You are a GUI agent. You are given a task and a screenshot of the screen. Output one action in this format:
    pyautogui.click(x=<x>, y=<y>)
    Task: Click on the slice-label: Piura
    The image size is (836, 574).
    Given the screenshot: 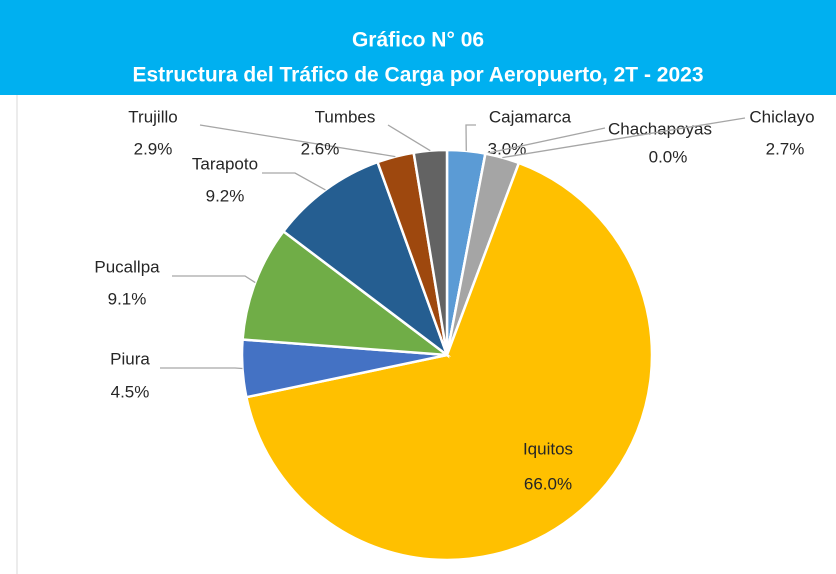 What is the action you would take?
    pyautogui.click(x=130, y=358)
    